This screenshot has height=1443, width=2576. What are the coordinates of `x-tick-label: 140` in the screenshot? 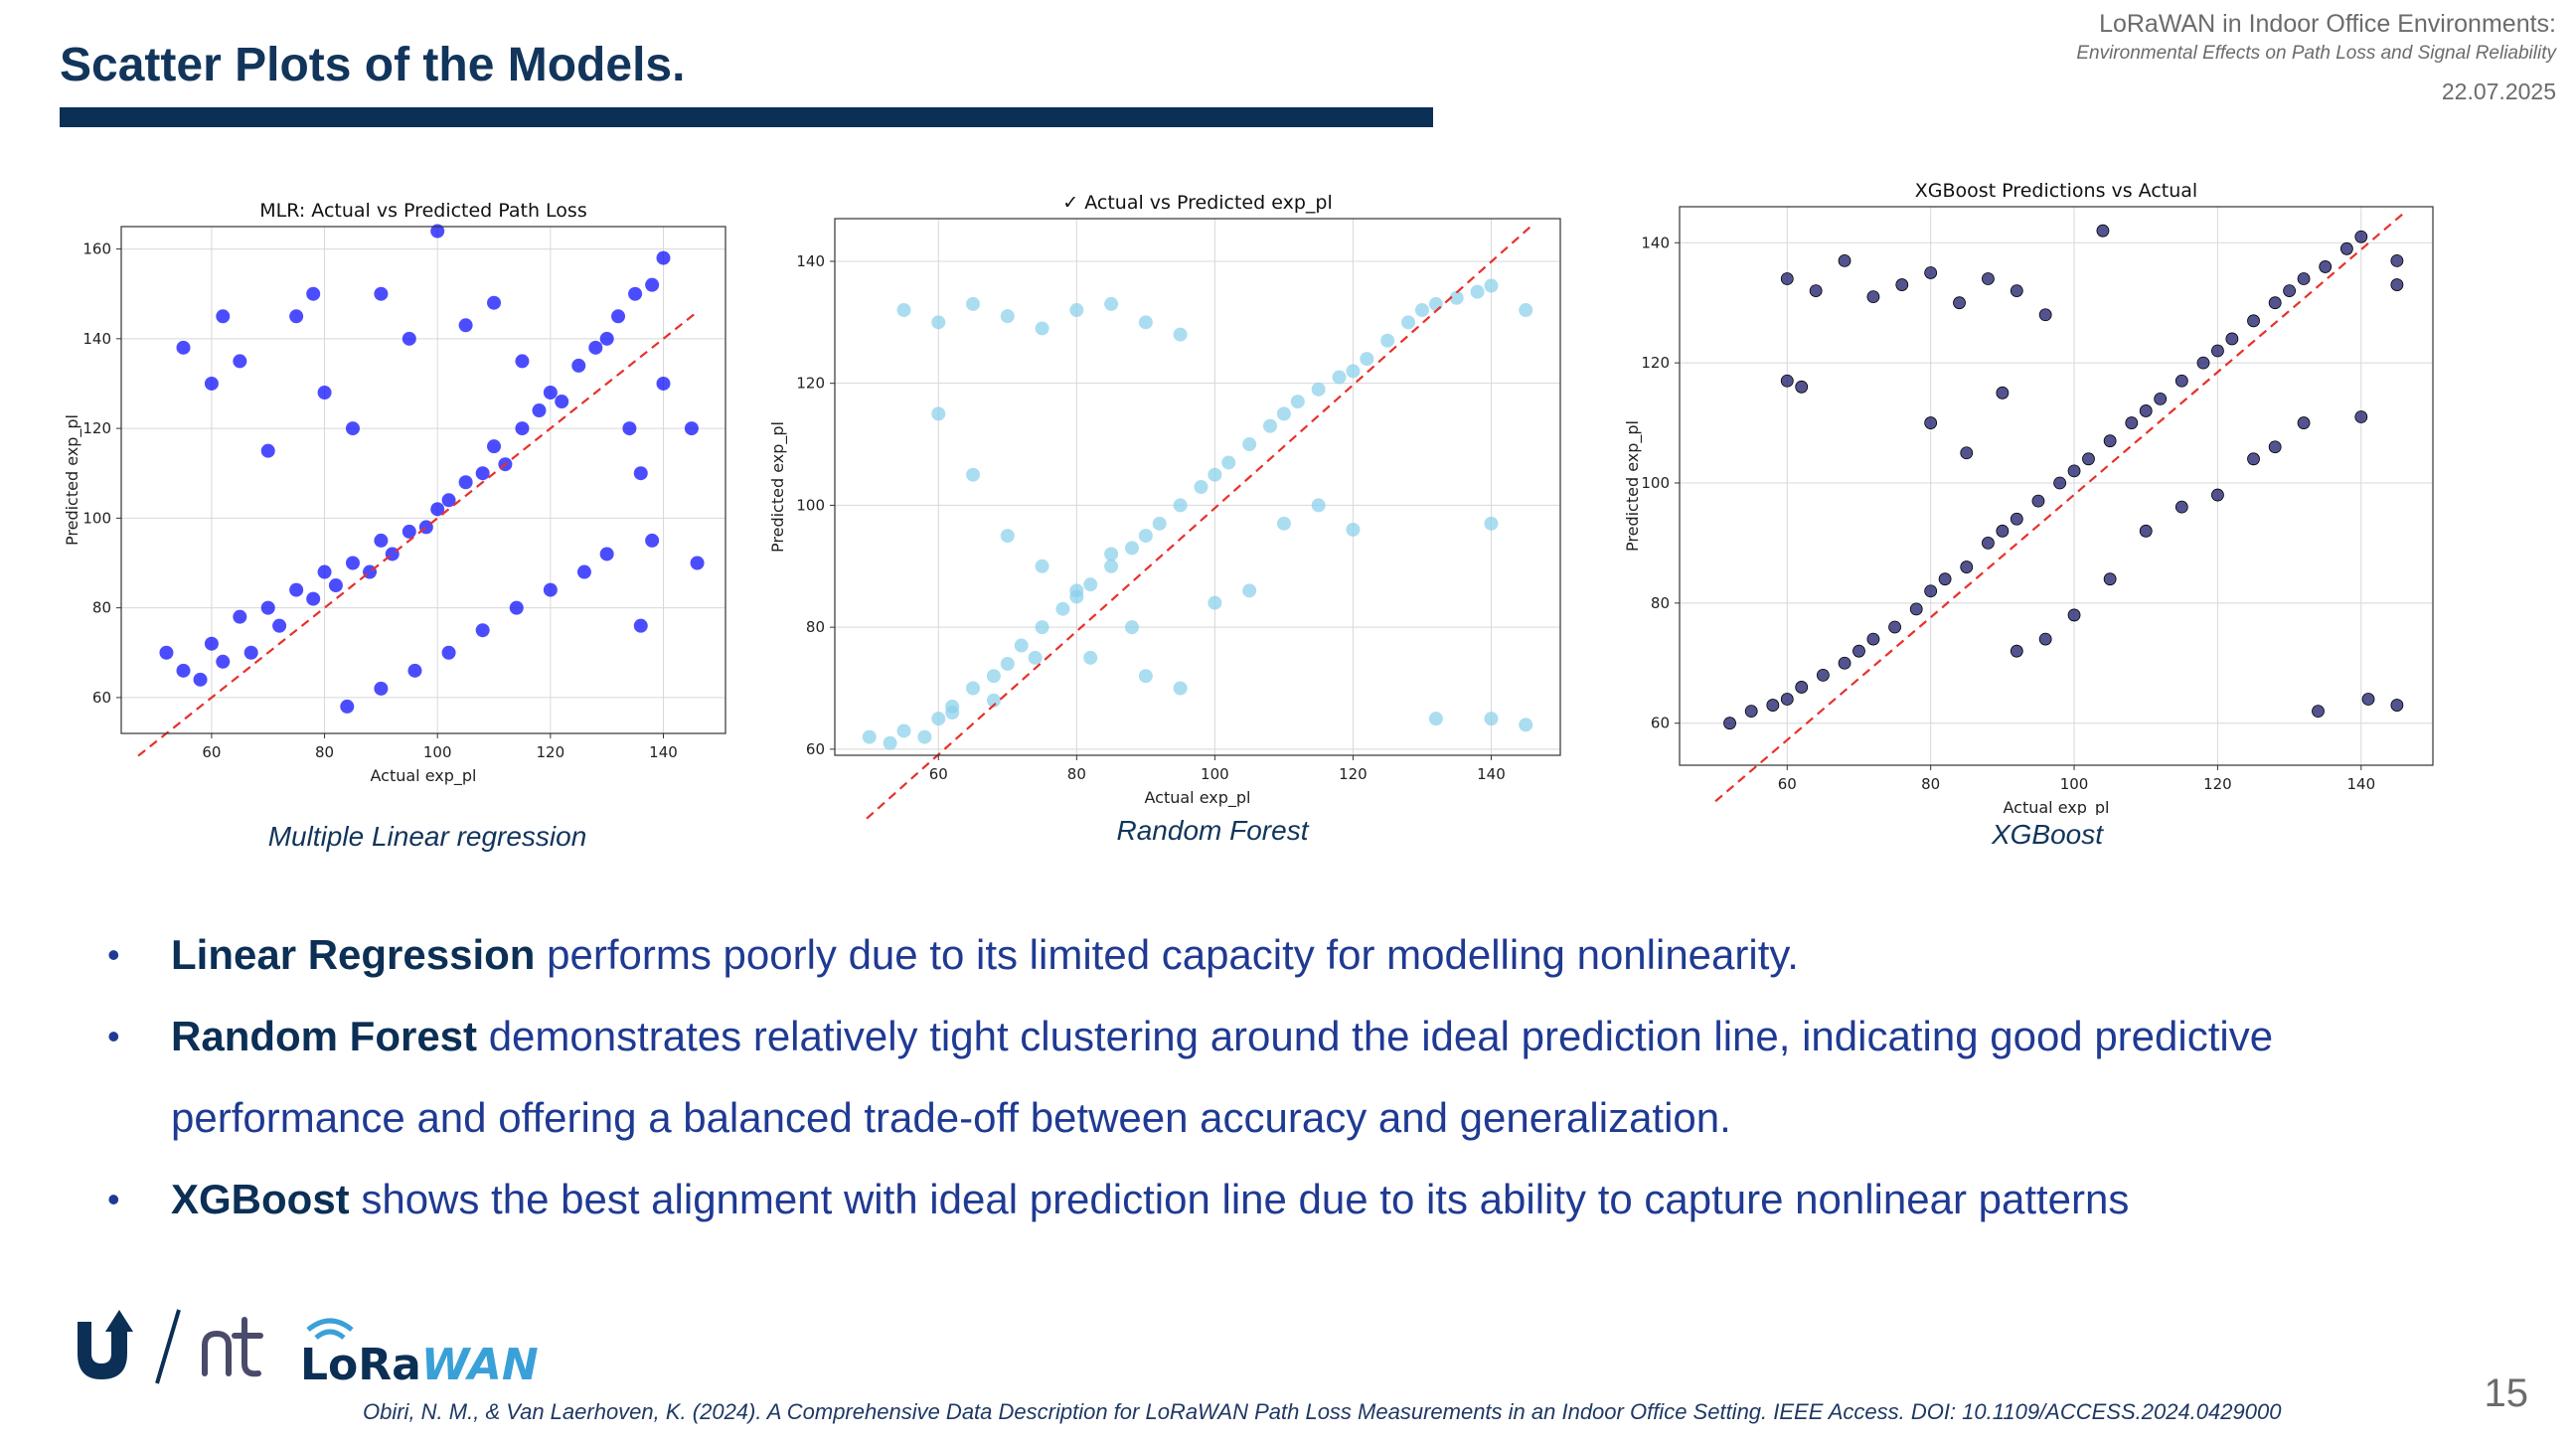 It's located at (1491, 774).